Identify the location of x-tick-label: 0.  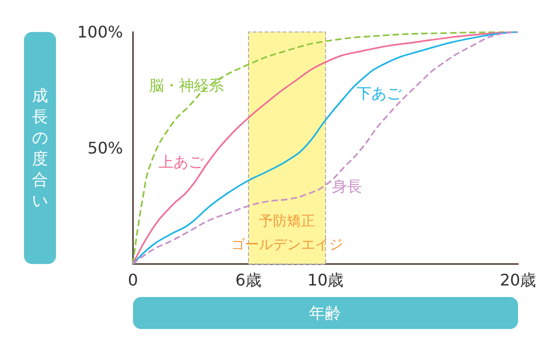
(133, 280).